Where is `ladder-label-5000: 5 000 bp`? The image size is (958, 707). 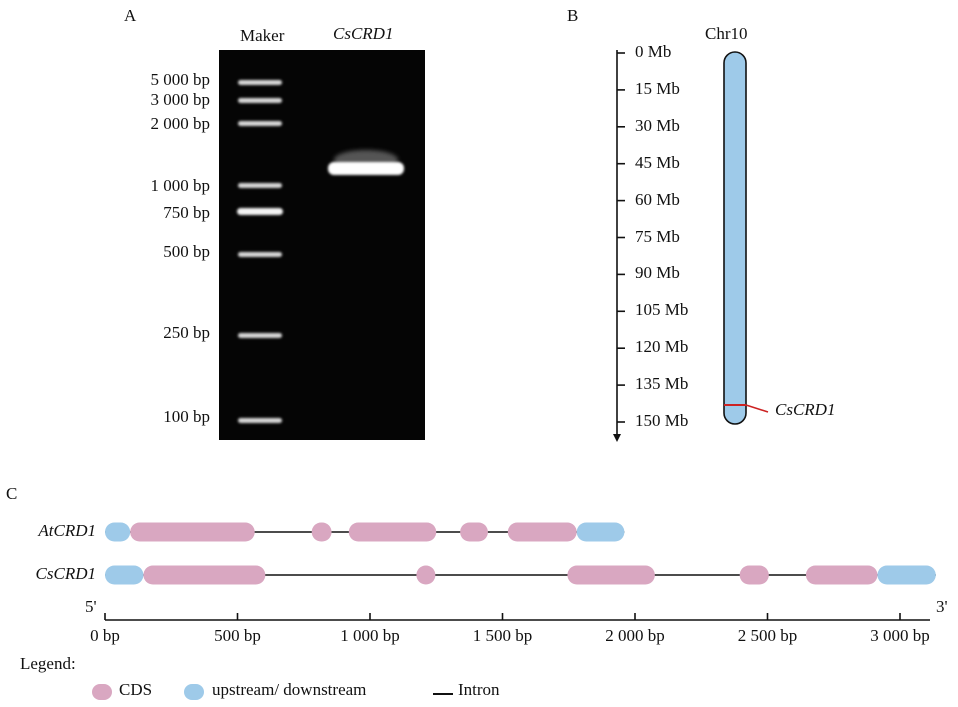 ladder-label-5000: 5 000 bp is located at coordinates (180, 79).